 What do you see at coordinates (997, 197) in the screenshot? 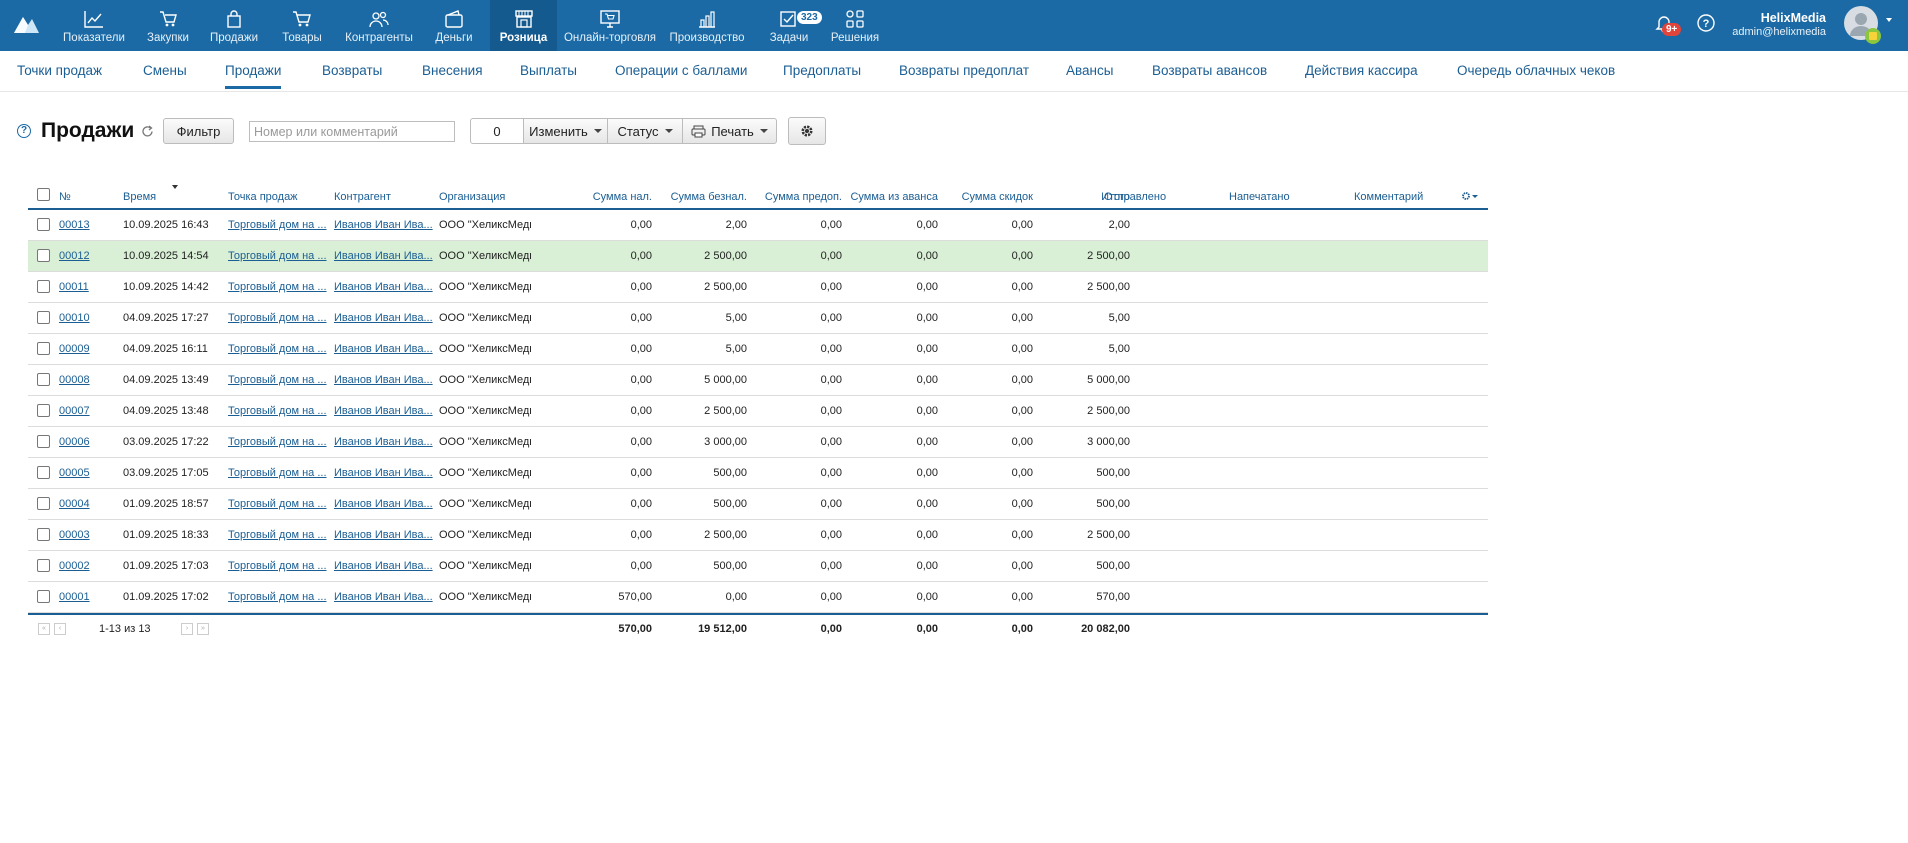
I see `column-header-discount: Сумма скидок` at bounding box center [997, 197].